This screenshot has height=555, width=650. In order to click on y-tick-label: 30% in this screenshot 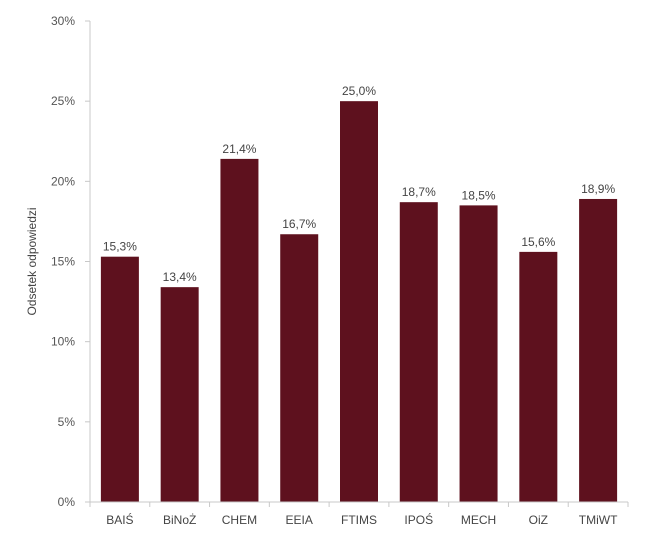, I will do `click(63, 21)`.